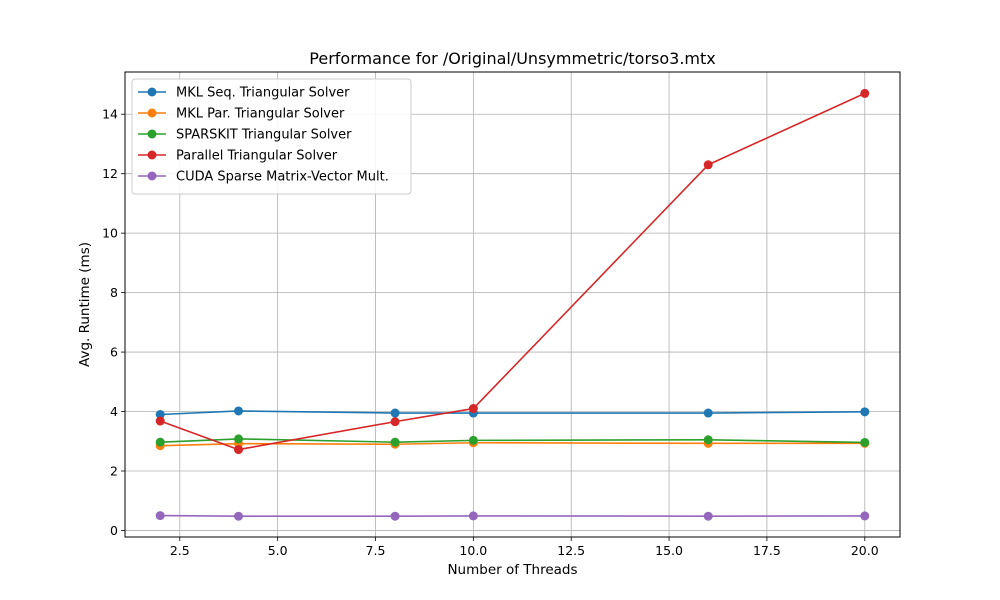 The width and height of the screenshot is (1000, 600). I want to click on legend-item: SPARSKIT Triangular Solver, so click(245, 135).